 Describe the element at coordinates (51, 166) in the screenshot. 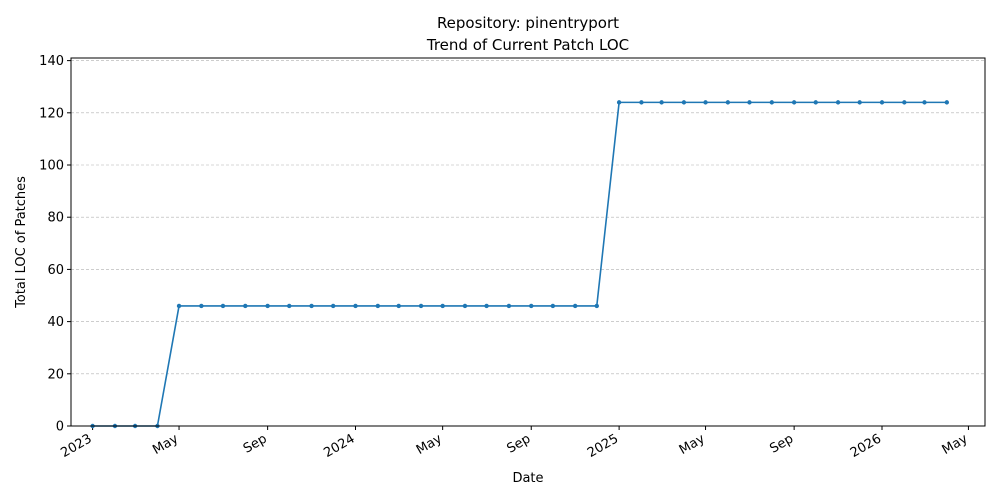

I see `y-tick-label: 100` at that location.